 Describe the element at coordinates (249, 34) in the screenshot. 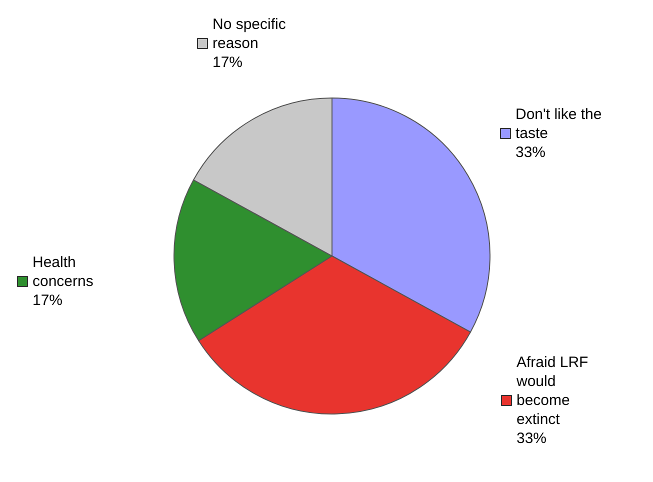

I see `legend-label: No specific reason` at that location.